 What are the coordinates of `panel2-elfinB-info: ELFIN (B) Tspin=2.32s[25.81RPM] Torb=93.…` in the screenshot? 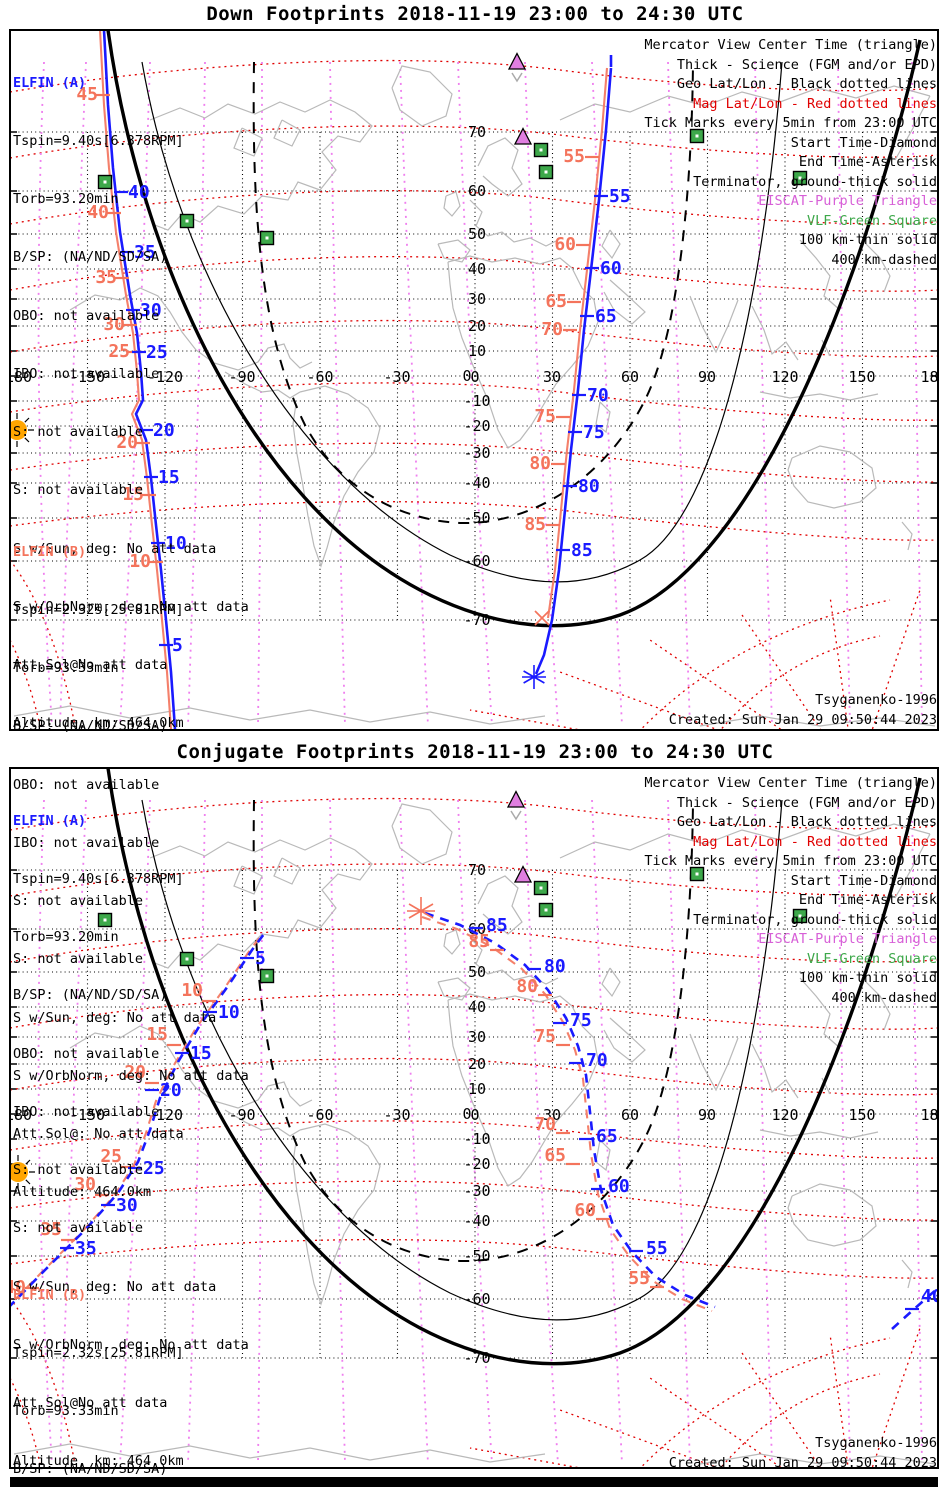 It's located at (131, 1373).